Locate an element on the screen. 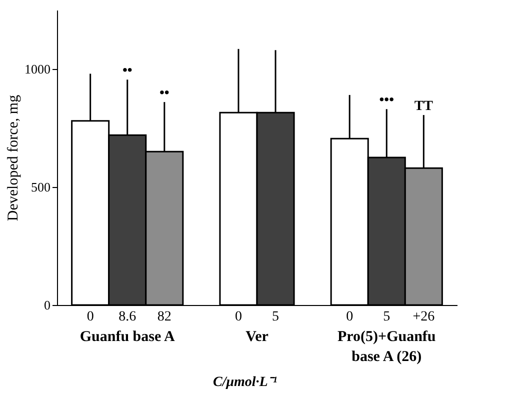 The height and width of the screenshot is (401, 517). text: Pro(5)+Guanfu base A (26) is located at coordinates (386, 347).